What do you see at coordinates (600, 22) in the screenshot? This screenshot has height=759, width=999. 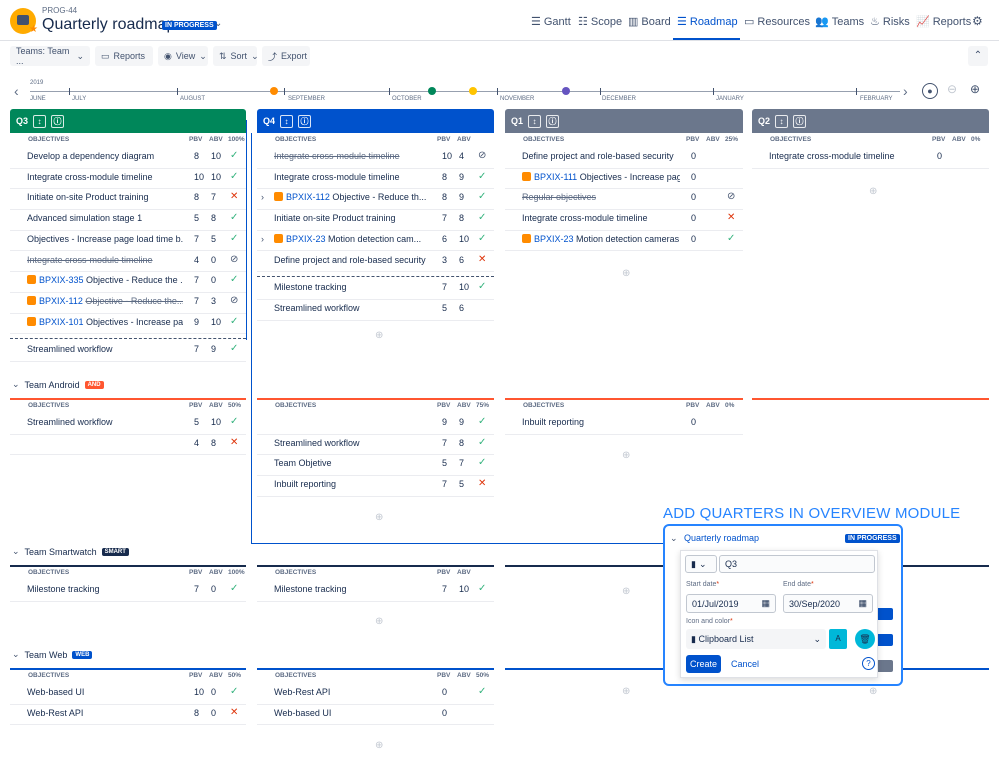 I see `tab-scope: ☷ Scope` at bounding box center [600, 22].